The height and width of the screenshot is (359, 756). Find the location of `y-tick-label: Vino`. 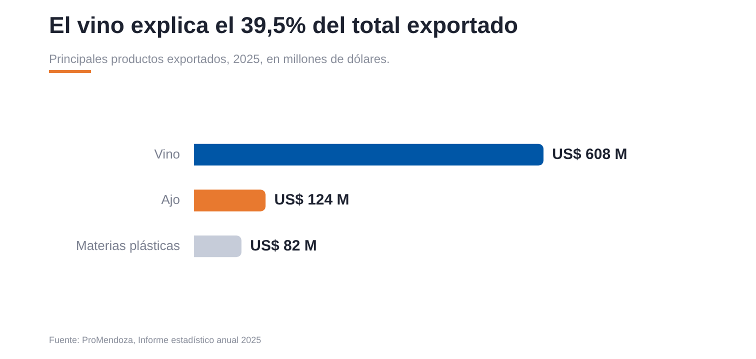

y-tick-label: Vino is located at coordinates (167, 154).